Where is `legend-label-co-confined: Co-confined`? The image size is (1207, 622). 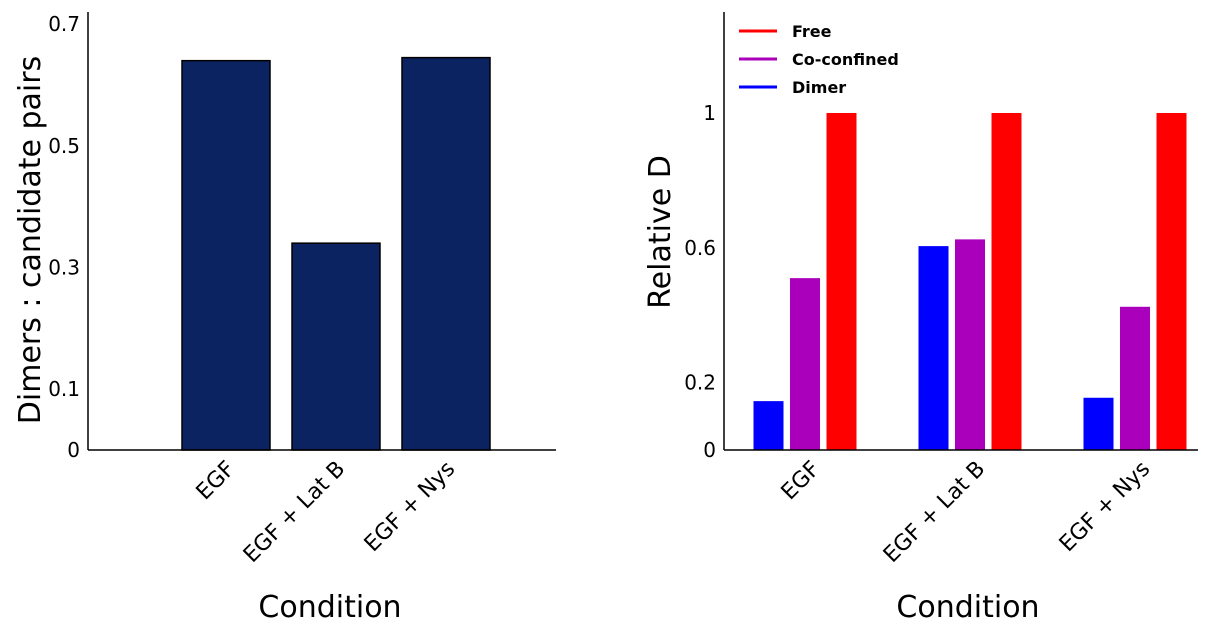 legend-label-co-confined: Co-confined is located at coordinates (845, 59).